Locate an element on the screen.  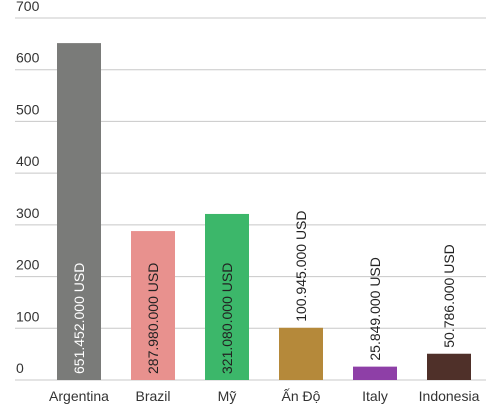
y-tick-label: 600 is located at coordinates (28, 58).